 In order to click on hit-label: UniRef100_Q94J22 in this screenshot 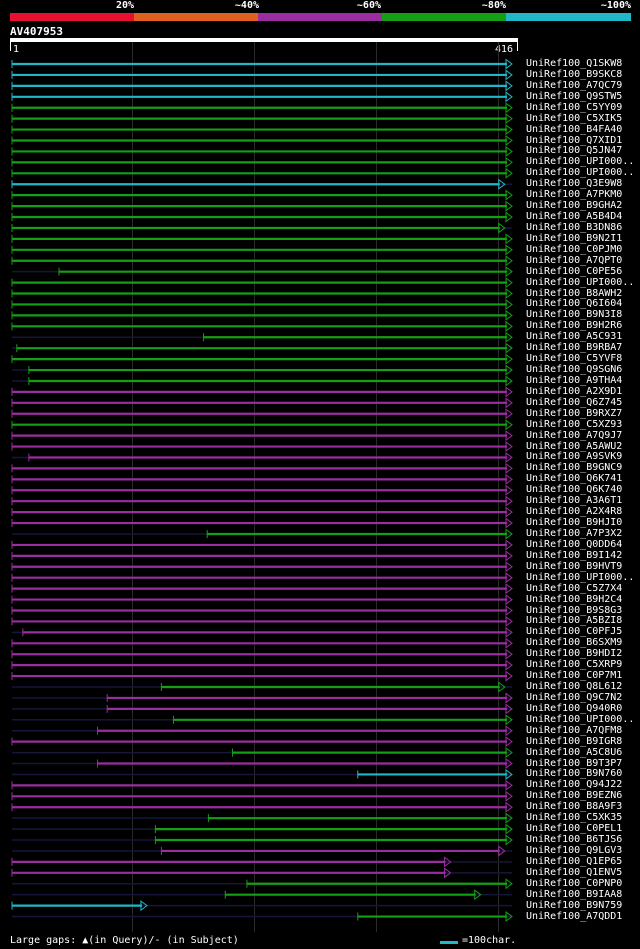, I will do `click(574, 785)`.